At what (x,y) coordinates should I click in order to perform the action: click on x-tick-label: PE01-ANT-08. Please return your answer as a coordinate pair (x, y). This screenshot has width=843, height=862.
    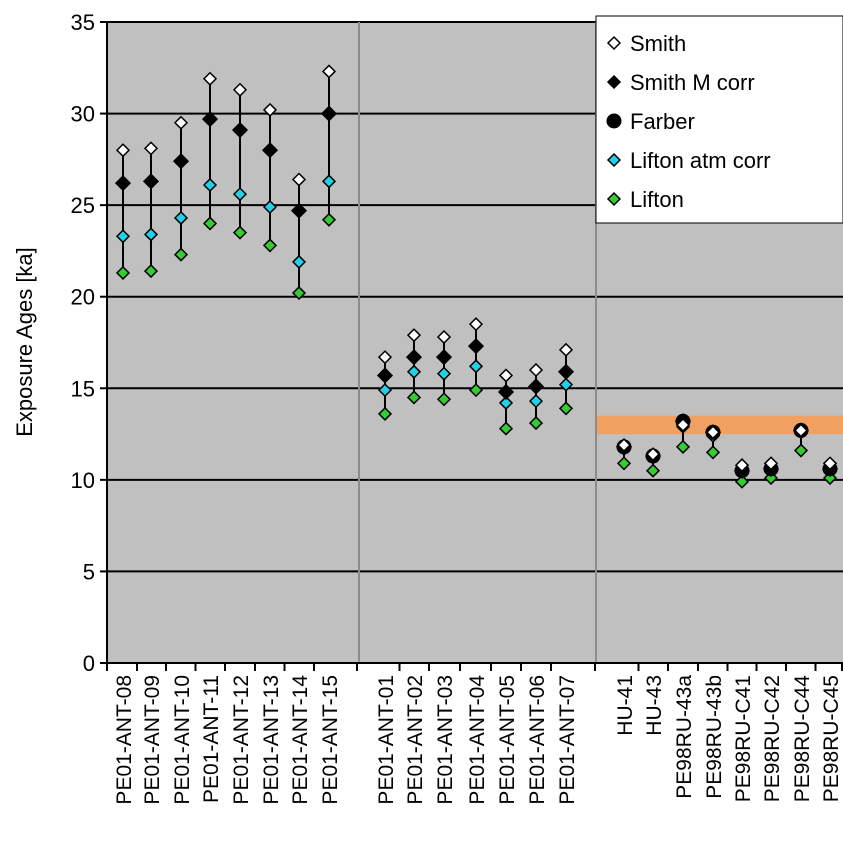
    Looking at the image, I should click on (124, 740).